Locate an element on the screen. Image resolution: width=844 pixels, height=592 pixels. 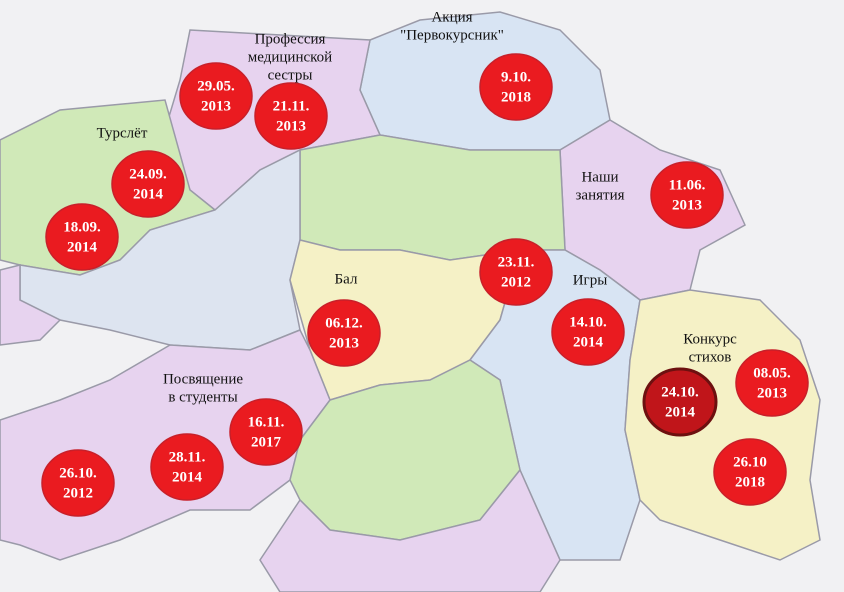
region-label: Акция is located at coordinates (451, 17).